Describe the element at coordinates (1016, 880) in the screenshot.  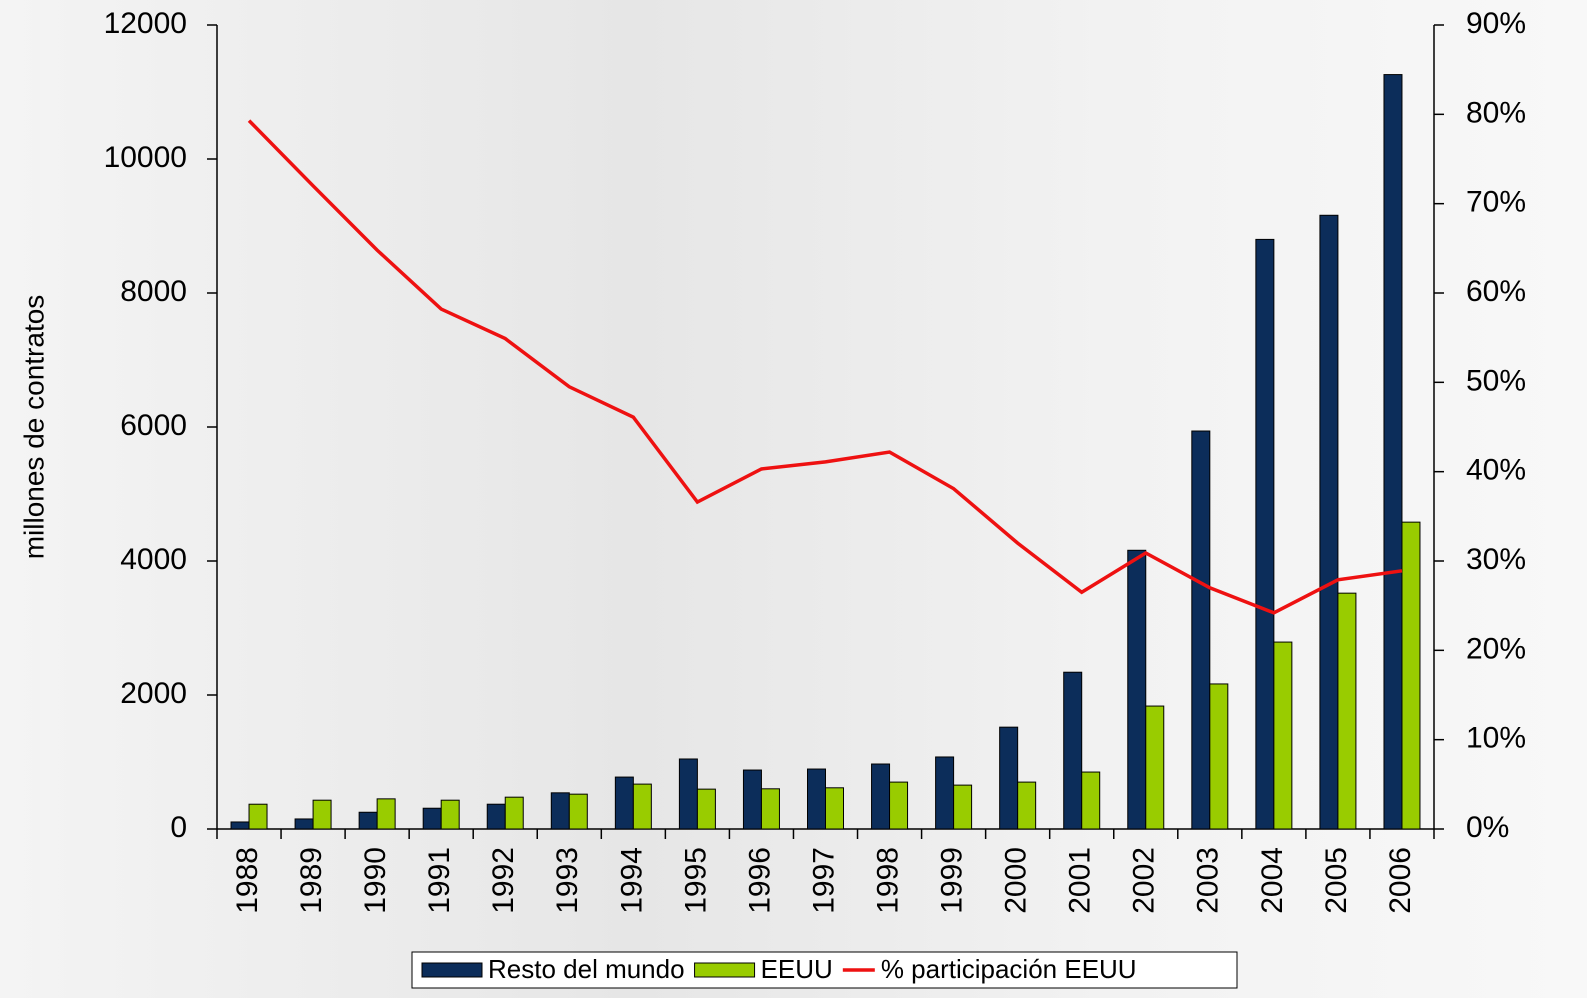
I see `x-tick-label: 2000` at that location.